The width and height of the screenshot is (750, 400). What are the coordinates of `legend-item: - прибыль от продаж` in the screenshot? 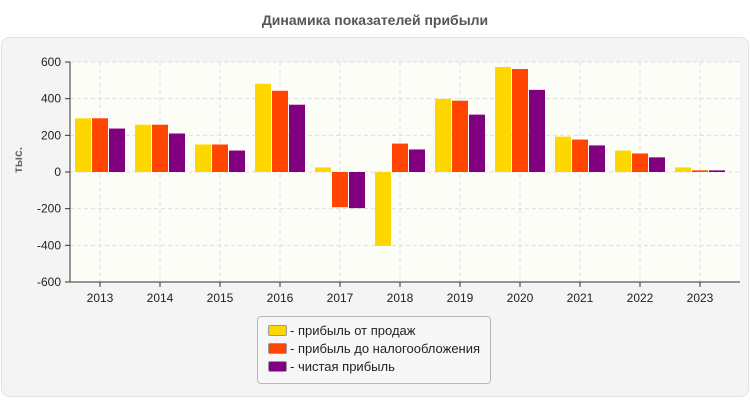 It's located at (341, 330).